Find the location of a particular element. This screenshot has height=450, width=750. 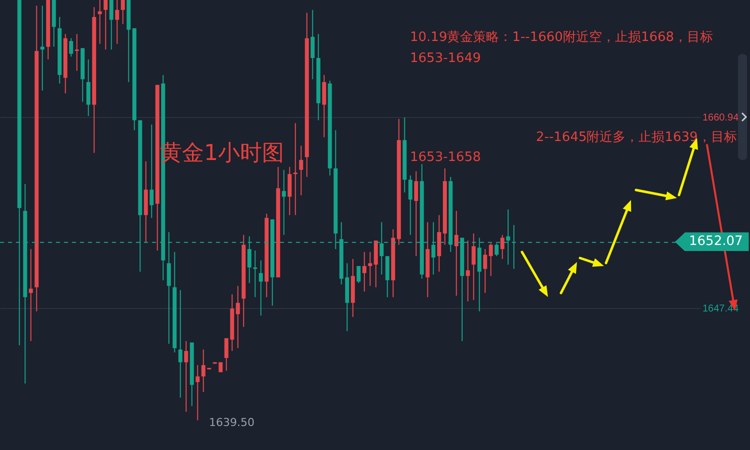

ref-line-label: 1652.07 is located at coordinates (712, 242).